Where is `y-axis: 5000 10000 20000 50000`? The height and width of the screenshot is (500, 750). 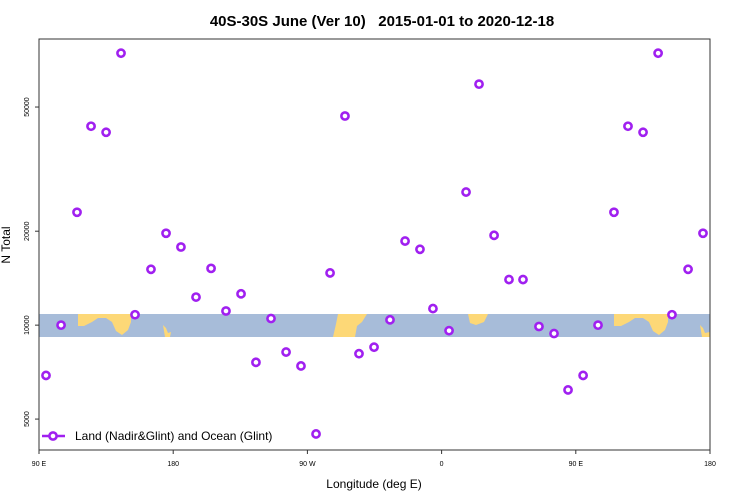 y-axis: 5000 10000 20000 50000 is located at coordinates (31, 262).